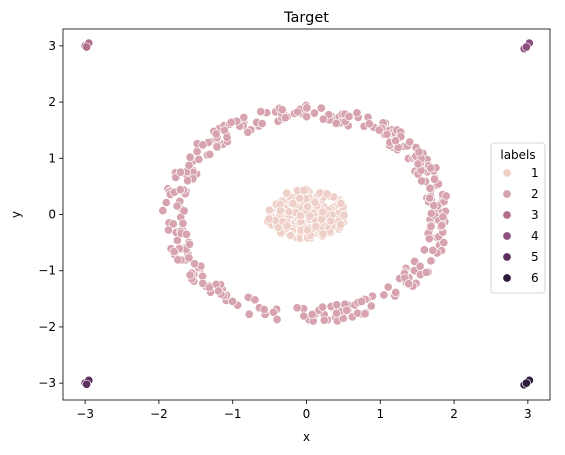 The height and width of the screenshot is (455, 565). Describe the element at coordinates (85, 414) in the screenshot. I see `x-tick-label: −3` at that location.